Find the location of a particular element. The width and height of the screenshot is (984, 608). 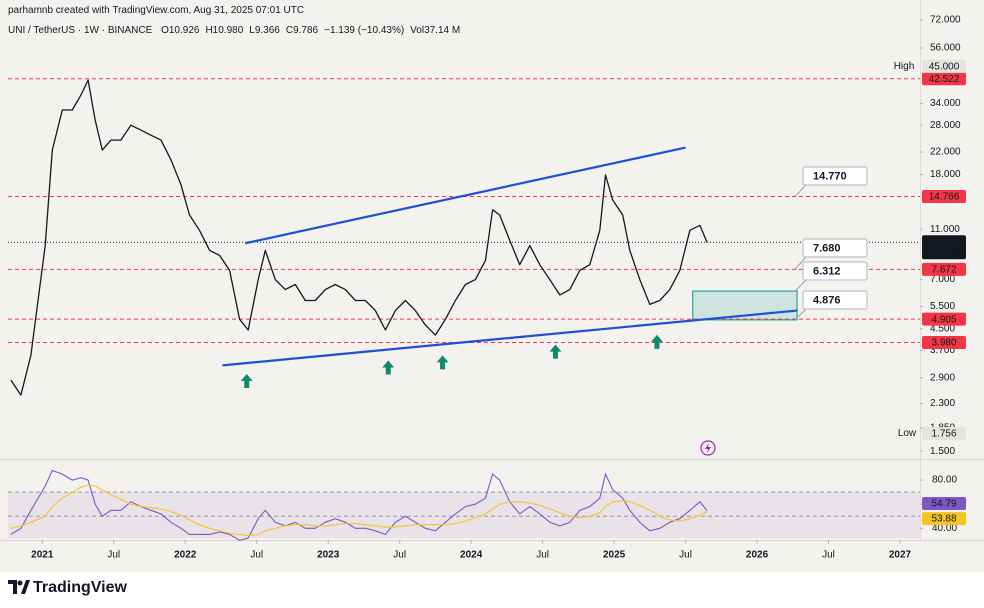

price-line-tag: 14.766 is located at coordinates (944, 197).